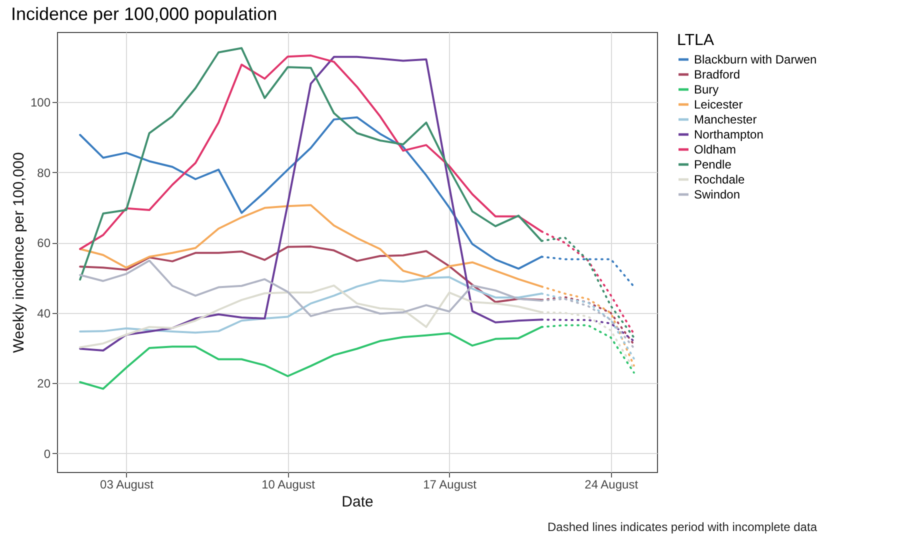 This screenshot has width=906, height=558. I want to click on y-tick-label: 60, so click(44, 243).